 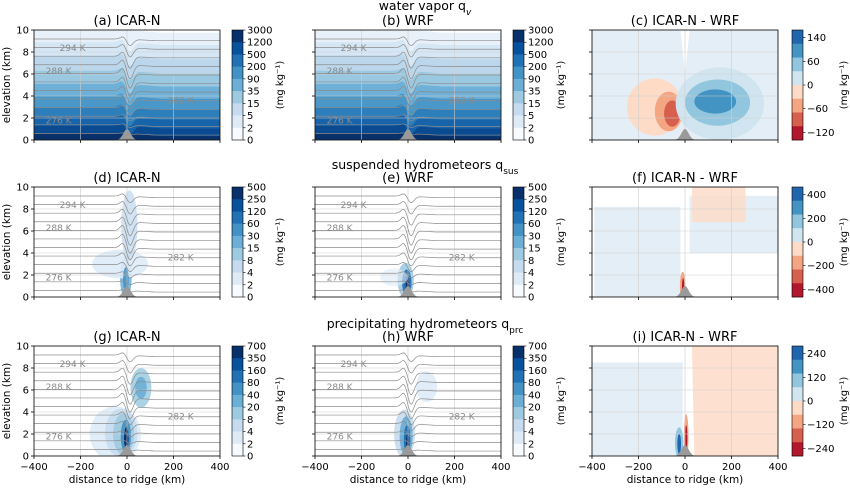 What do you see at coordinates (425, 326) in the screenshot?
I see `row-title: precipitating hydrometeors qprc` at bounding box center [425, 326].